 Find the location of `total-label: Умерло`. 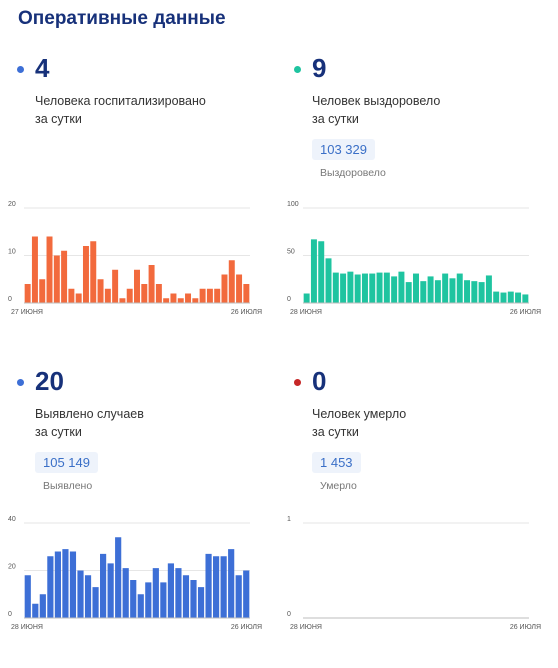

total-label: Умерло is located at coordinates (338, 486).